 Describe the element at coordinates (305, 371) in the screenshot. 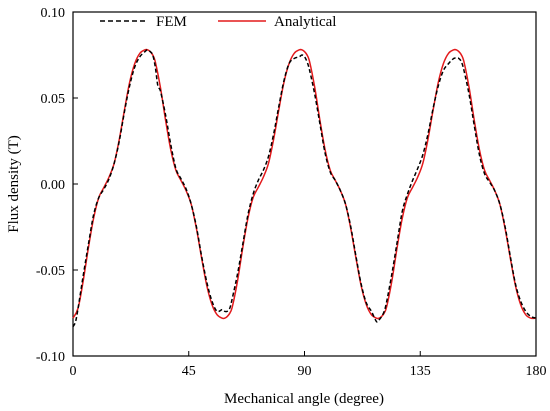

I see `x-tick-label: 90` at that location.